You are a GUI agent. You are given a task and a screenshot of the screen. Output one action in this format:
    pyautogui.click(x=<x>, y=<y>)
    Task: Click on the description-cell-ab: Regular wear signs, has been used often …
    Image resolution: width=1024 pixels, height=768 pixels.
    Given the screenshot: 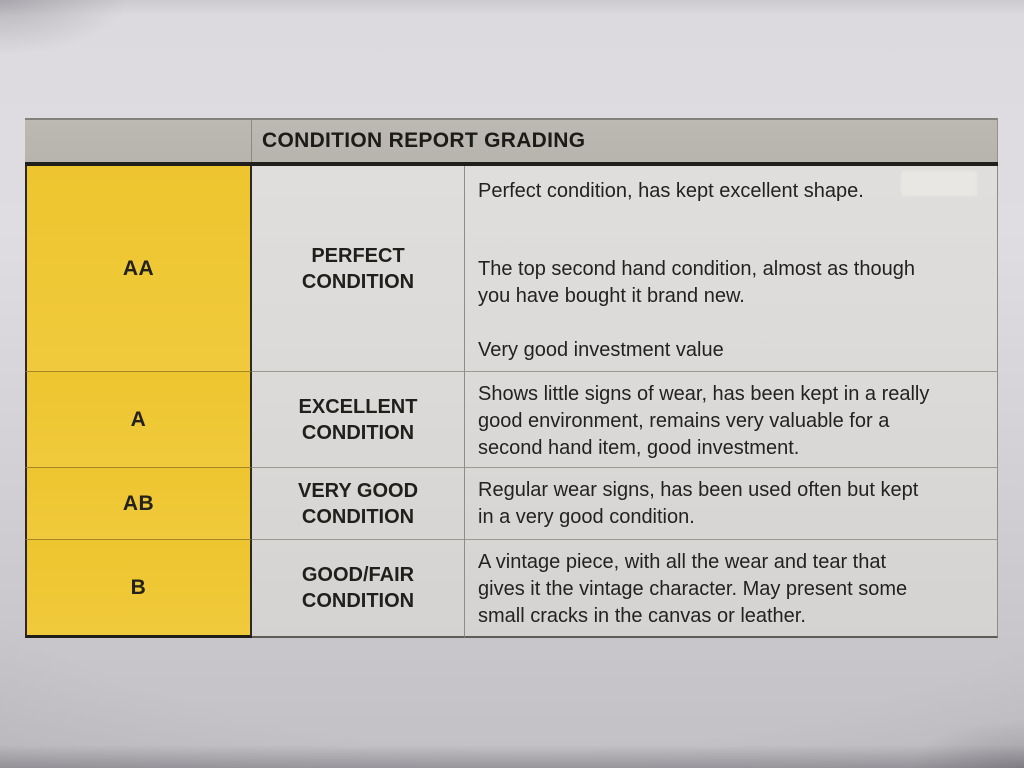 What is the action you would take?
    pyautogui.click(x=731, y=504)
    